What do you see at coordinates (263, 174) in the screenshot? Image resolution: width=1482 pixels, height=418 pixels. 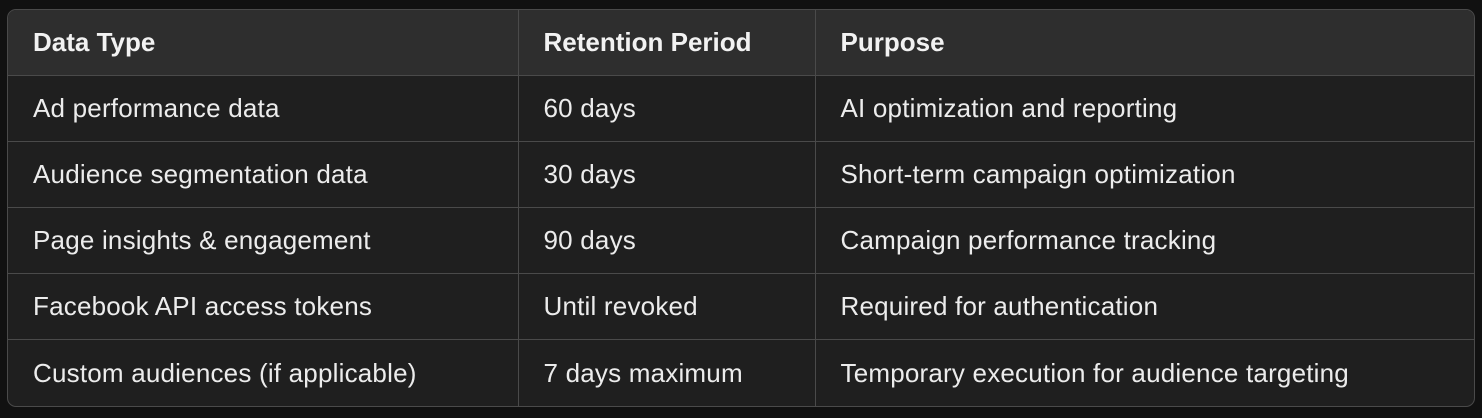 I see `cell-data-type: Audience segmentation data` at bounding box center [263, 174].